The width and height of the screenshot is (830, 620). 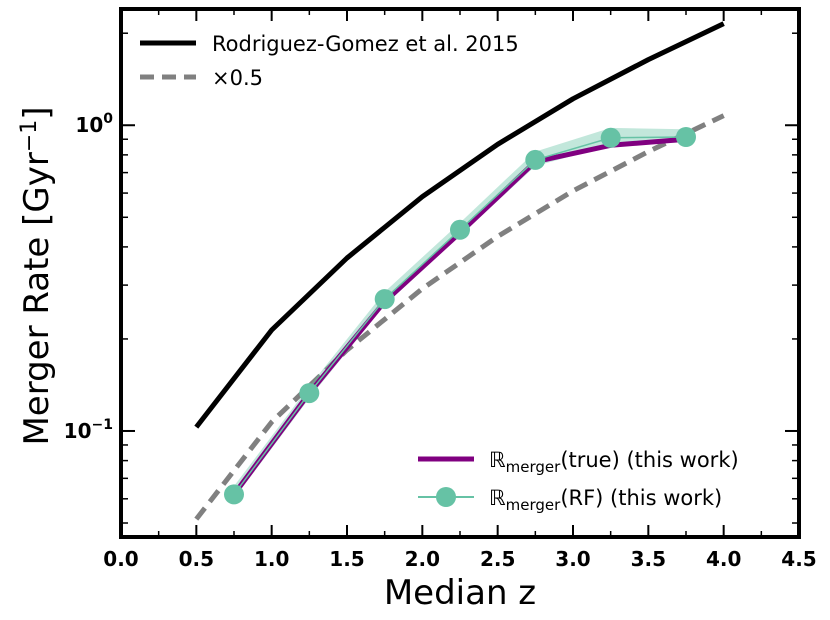 I want to click on x-tick-label: 4.5, so click(x=798, y=559).